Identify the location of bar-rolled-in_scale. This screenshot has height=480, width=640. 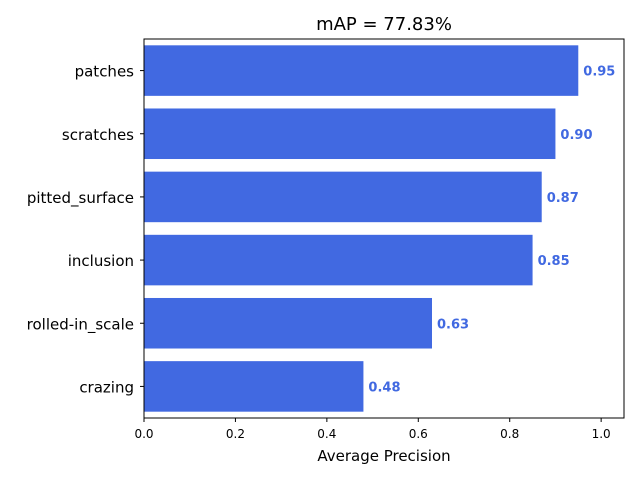
(288, 323).